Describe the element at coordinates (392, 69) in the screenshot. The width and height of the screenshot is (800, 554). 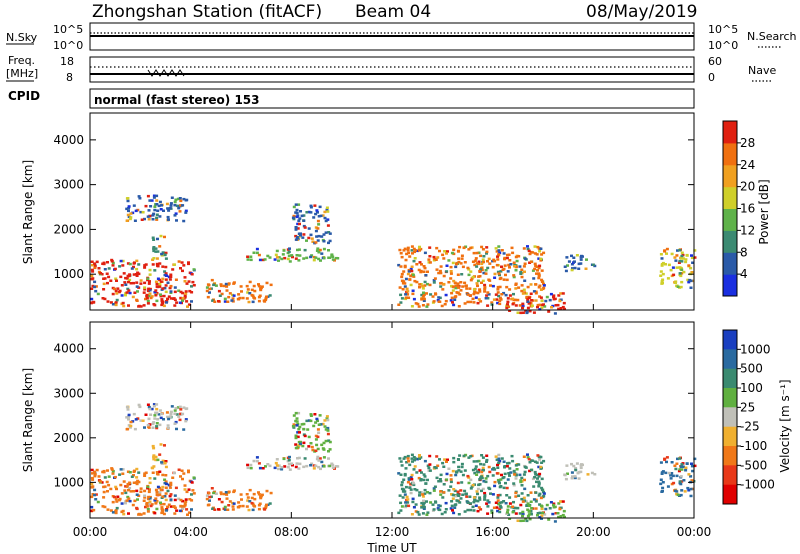
I see `freq-frame` at that location.